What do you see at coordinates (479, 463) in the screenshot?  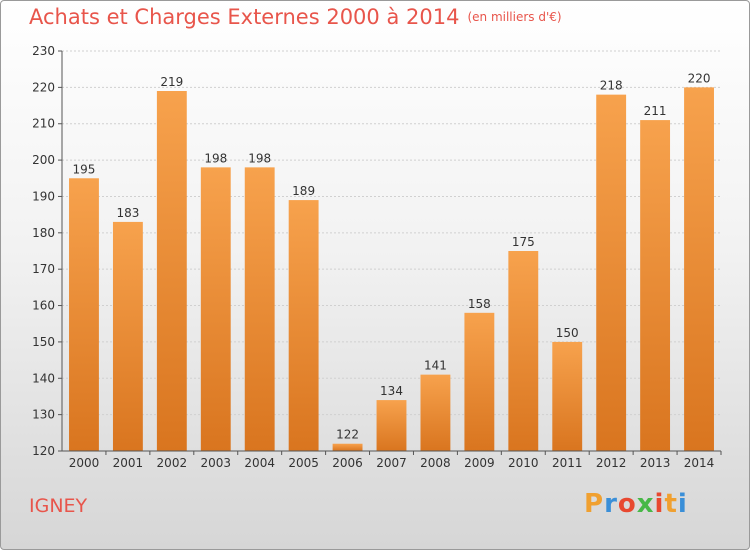 I see `x-tick-label: 2009` at bounding box center [479, 463].